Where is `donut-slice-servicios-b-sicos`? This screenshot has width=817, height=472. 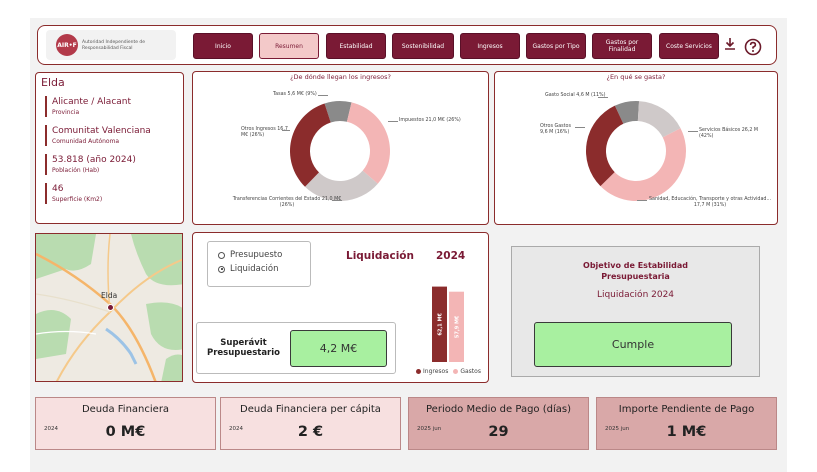 donut-slice-servicios-b-sicos is located at coordinates (643, 164).